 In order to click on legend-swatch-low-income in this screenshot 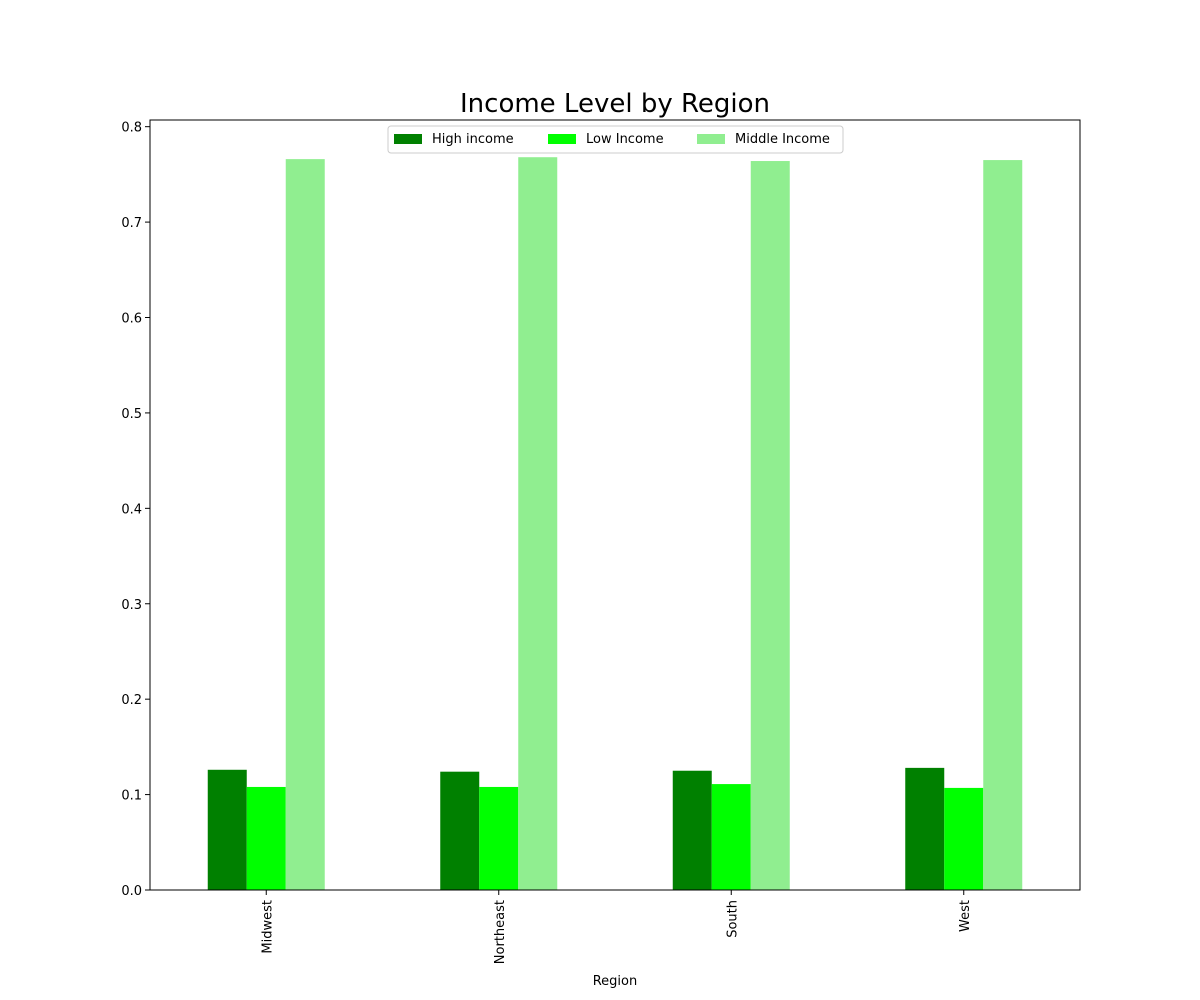, I will do `click(562, 139)`.